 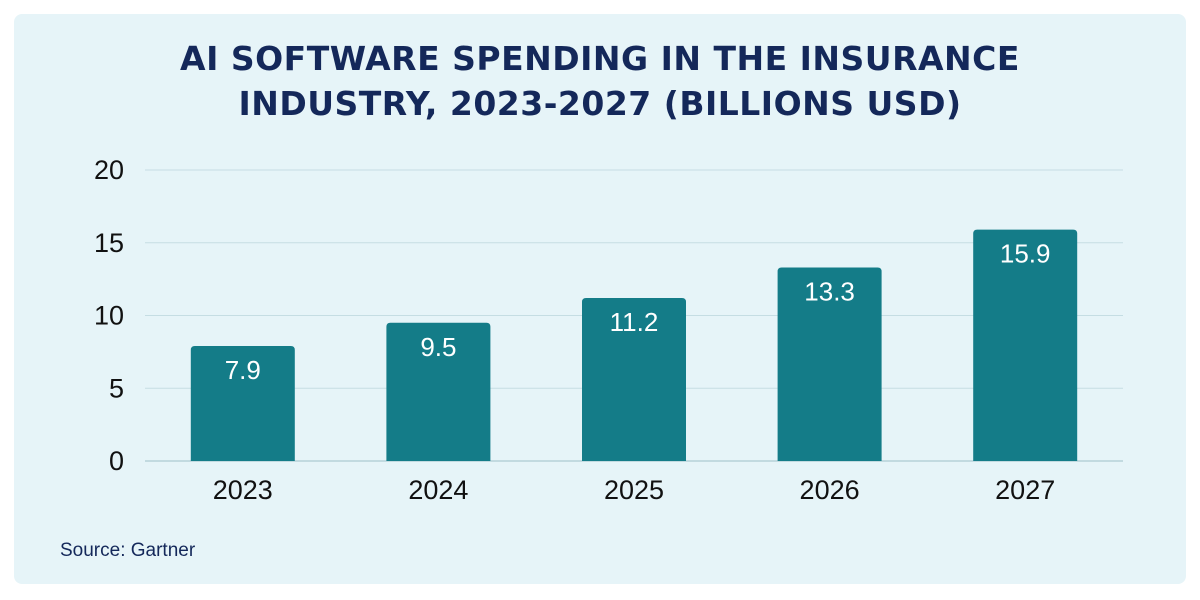 I want to click on x-axis-labels: 2023 2024 2025 2026 2027, so click(x=634, y=490).